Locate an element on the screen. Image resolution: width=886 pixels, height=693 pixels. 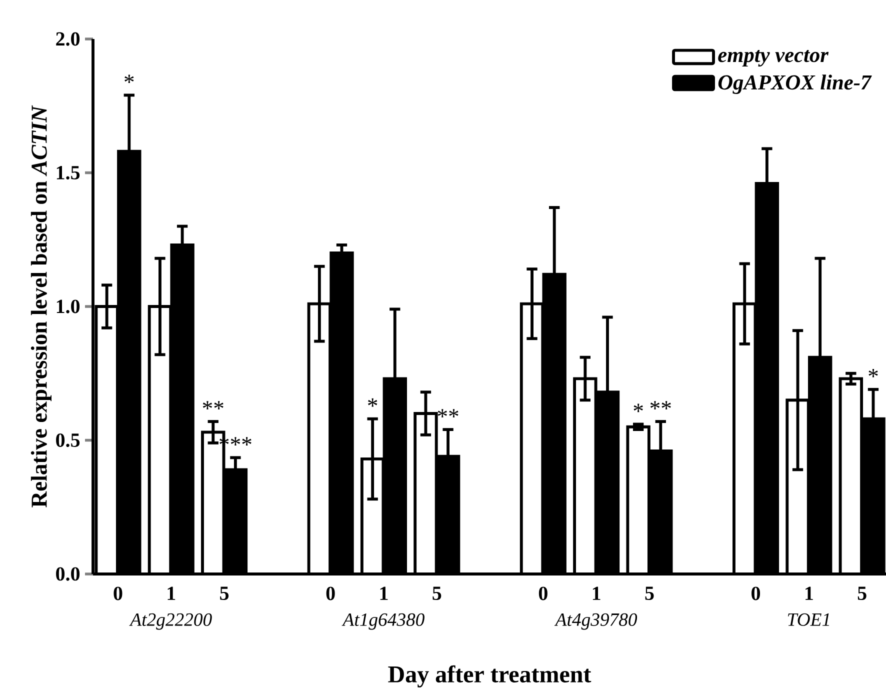
text: TOE1 is located at coordinates (809, 619).